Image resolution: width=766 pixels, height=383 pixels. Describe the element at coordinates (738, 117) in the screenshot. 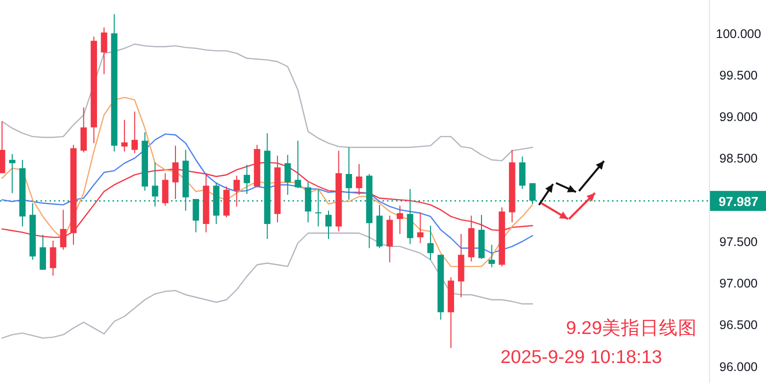

I see `y-tick-label: 99.000` at that location.